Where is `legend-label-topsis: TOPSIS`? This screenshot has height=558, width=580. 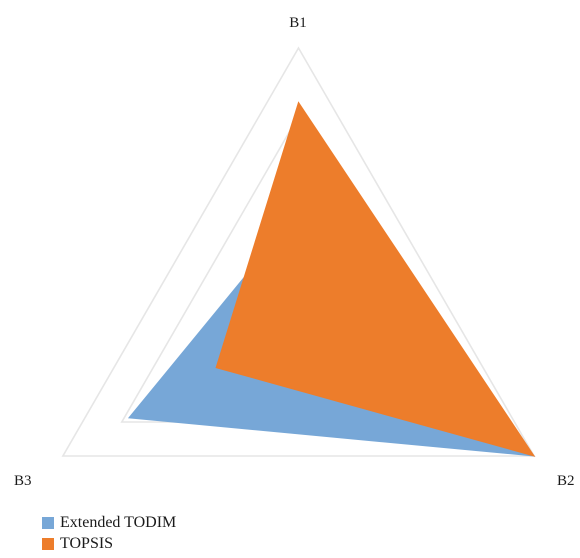
legend-label-topsis: TOPSIS is located at coordinates (87, 543).